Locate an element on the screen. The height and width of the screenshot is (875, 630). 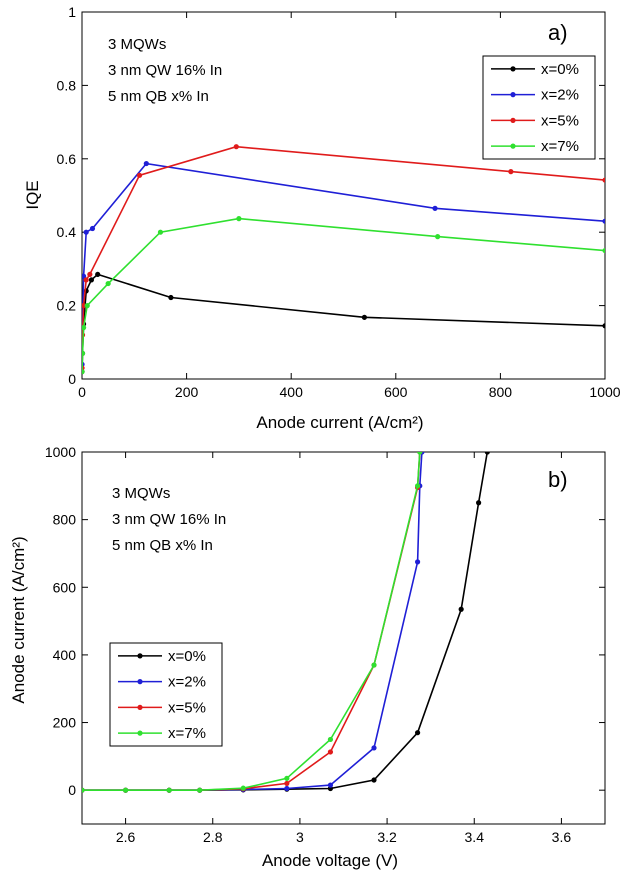
x-tick-label: 200 is located at coordinates (187, 392).